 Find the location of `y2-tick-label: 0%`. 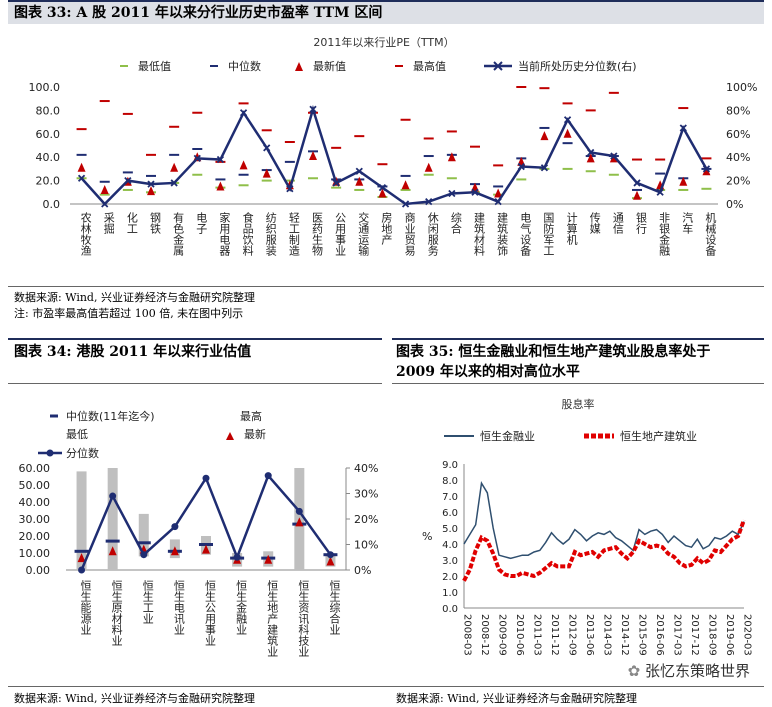

y2-tick-label: 0% is located at coordinates (362, 570).